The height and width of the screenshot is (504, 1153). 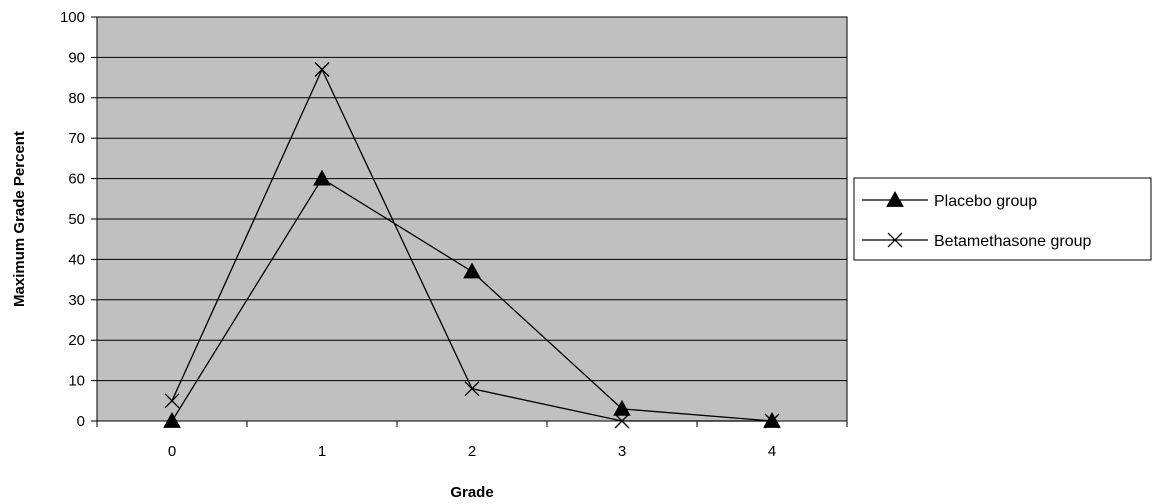 I want to click on x-tick-label: 2, so click(x=472, y=451).